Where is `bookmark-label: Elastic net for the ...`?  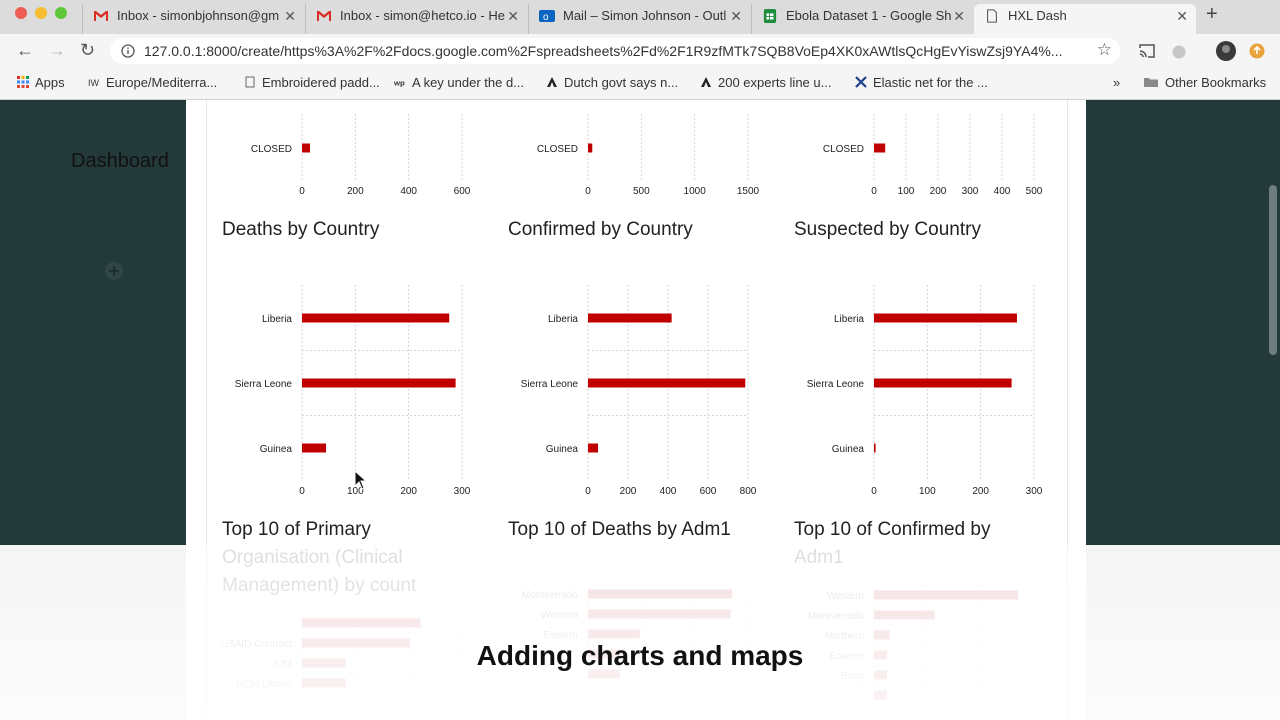 bookmark-label: Elastic net for the ... is located at coordinates (930, 82).